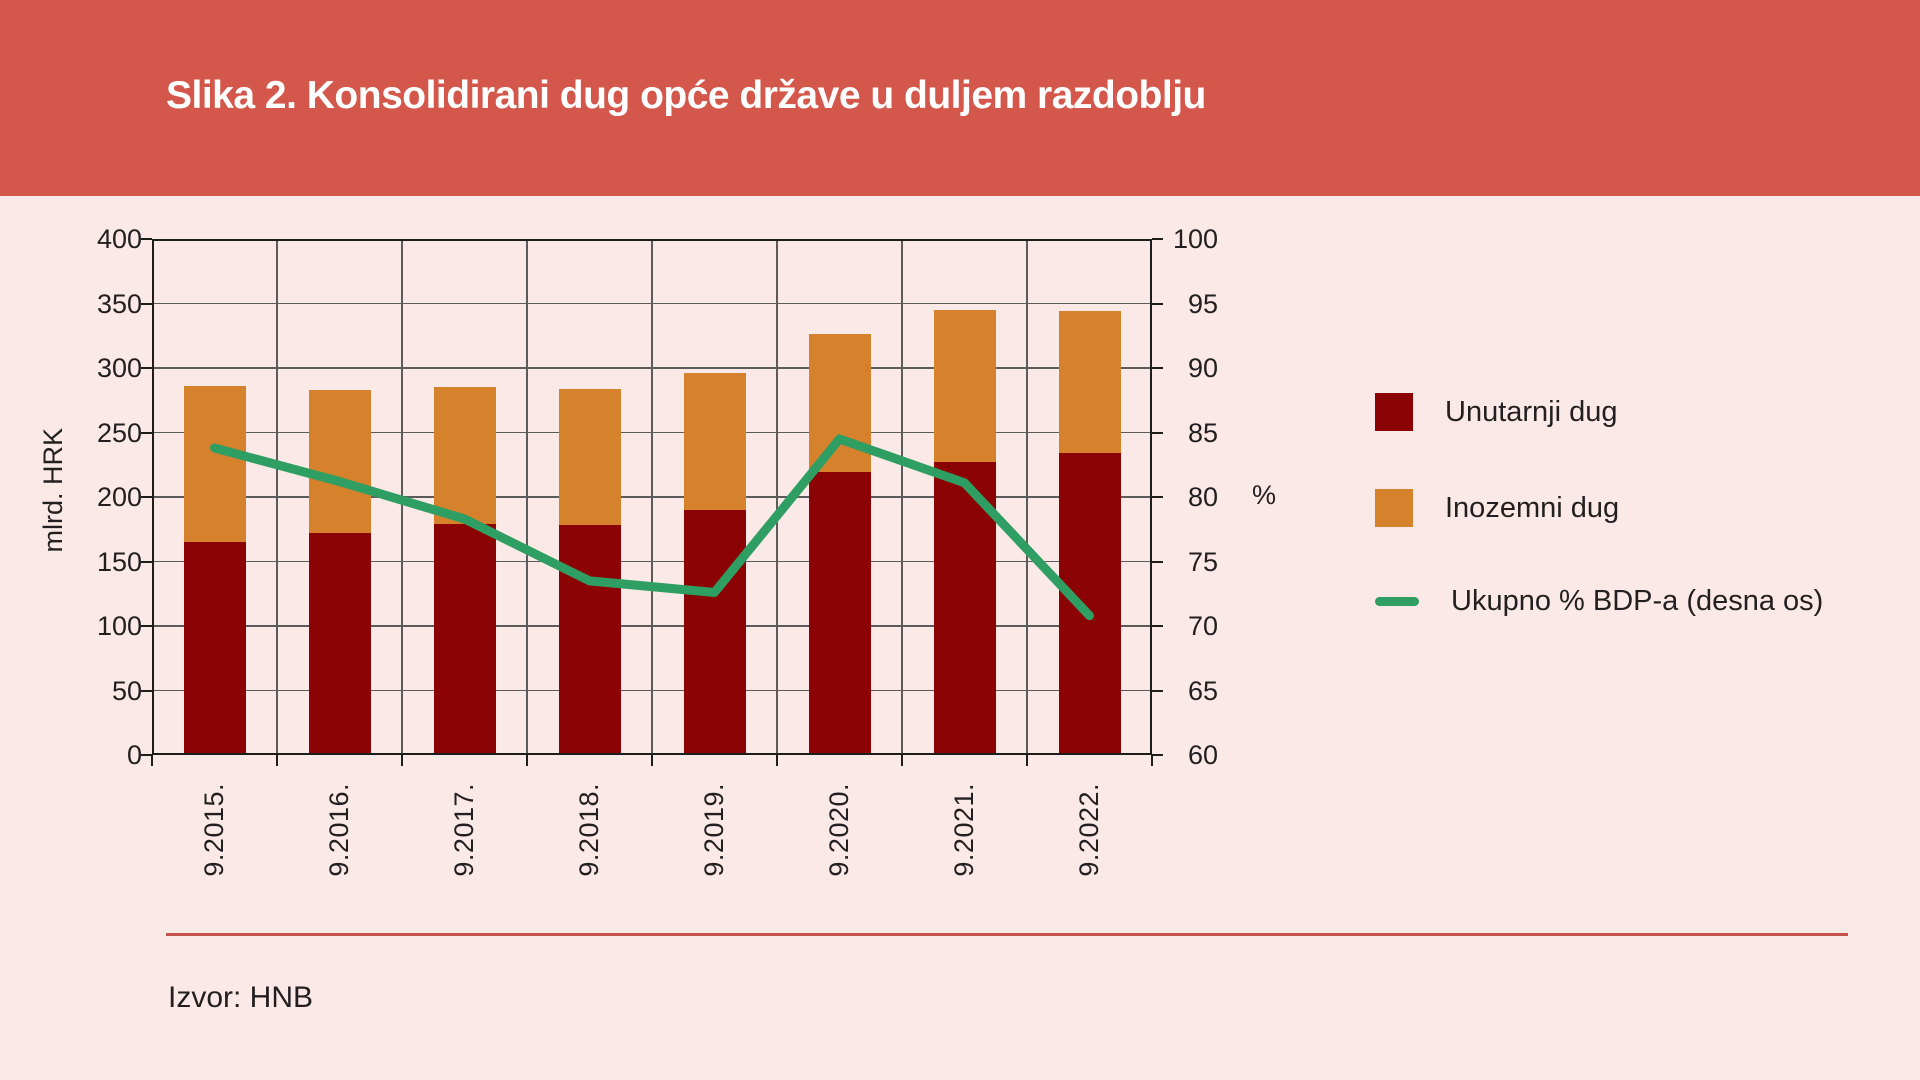  I want to click on left-tick-label: 50, so click(126, 690).